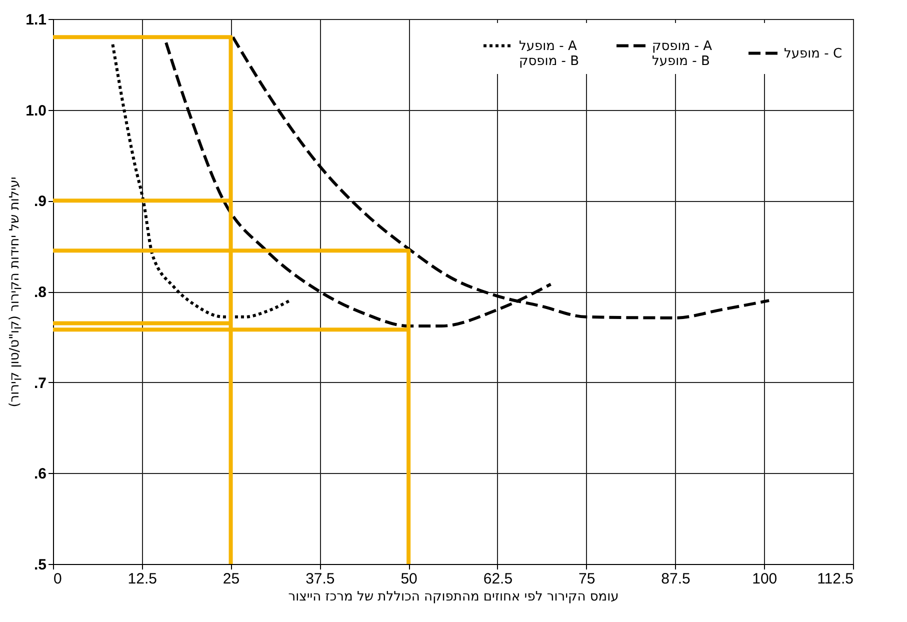 The width and height of the screenshot is (907, 622). I want to click on legend-label: מופעל - C, so click(813, 54).